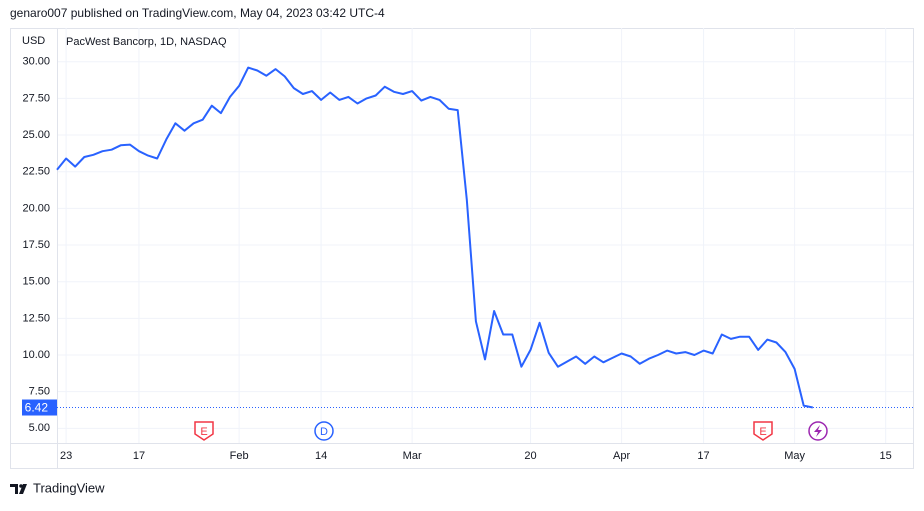 The image size is (924, 511). What do you see at coordinates (412, 456) in the screenshot?
I see `x-tick-label: Mar` at bounding box center [412, 456].